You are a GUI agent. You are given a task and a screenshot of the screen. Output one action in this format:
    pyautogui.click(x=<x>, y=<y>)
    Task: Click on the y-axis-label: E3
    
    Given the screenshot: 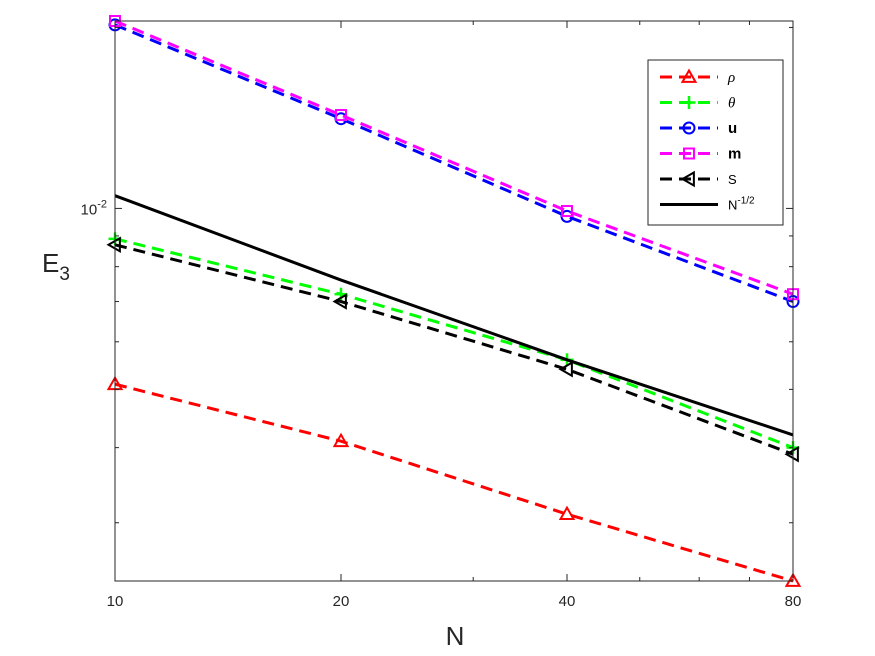 What is the action you would take?
    pyautogui.click(x=56, y=266)
    